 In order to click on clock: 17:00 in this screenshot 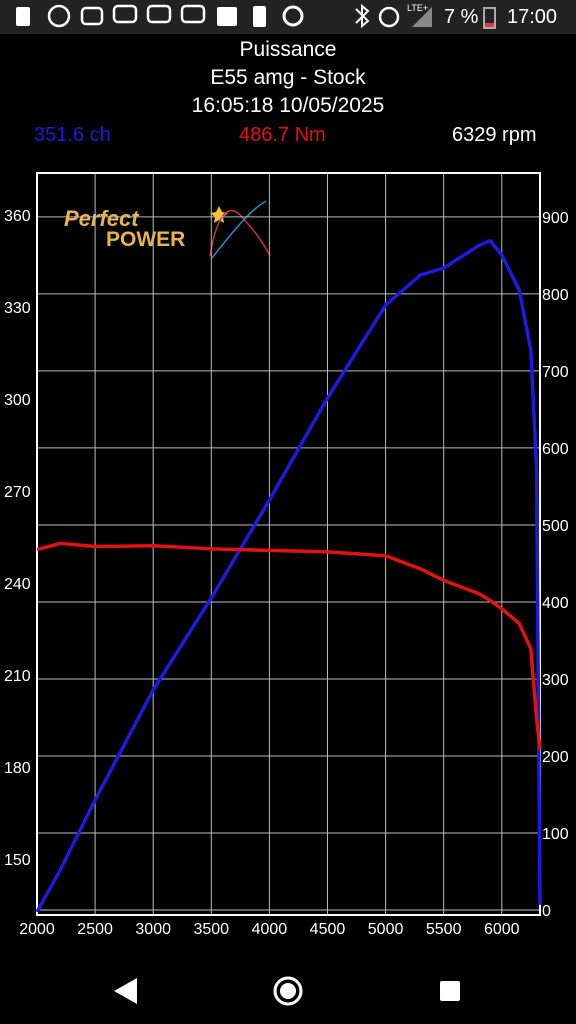, I will do `click(532, 17)`.